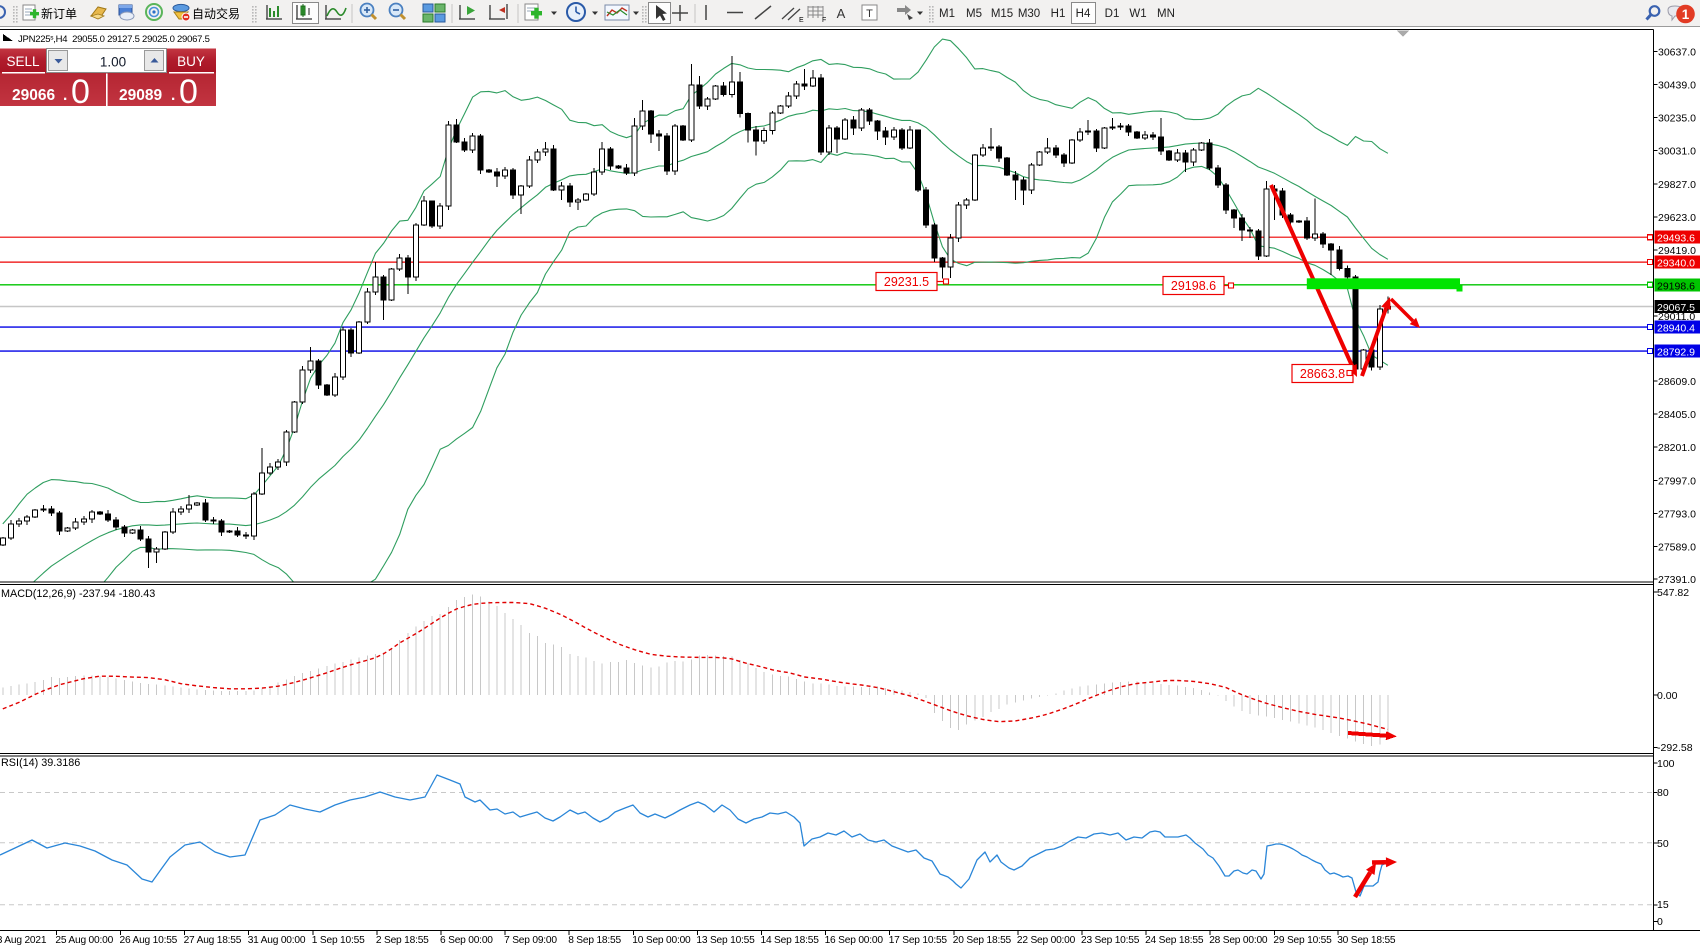  I want to click on svg-text: M1, so click(947, 14).